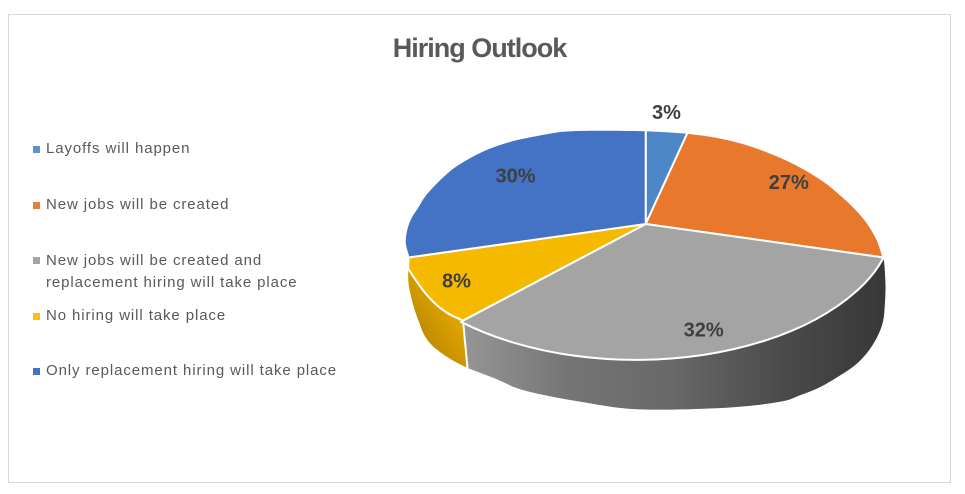 Image resolution: width=965 pixels, height=494 pixels. What do you see at coordinates (456, 282) in the screenshot?
I see `svg-text: 8%` at bounding box center [456, 282].